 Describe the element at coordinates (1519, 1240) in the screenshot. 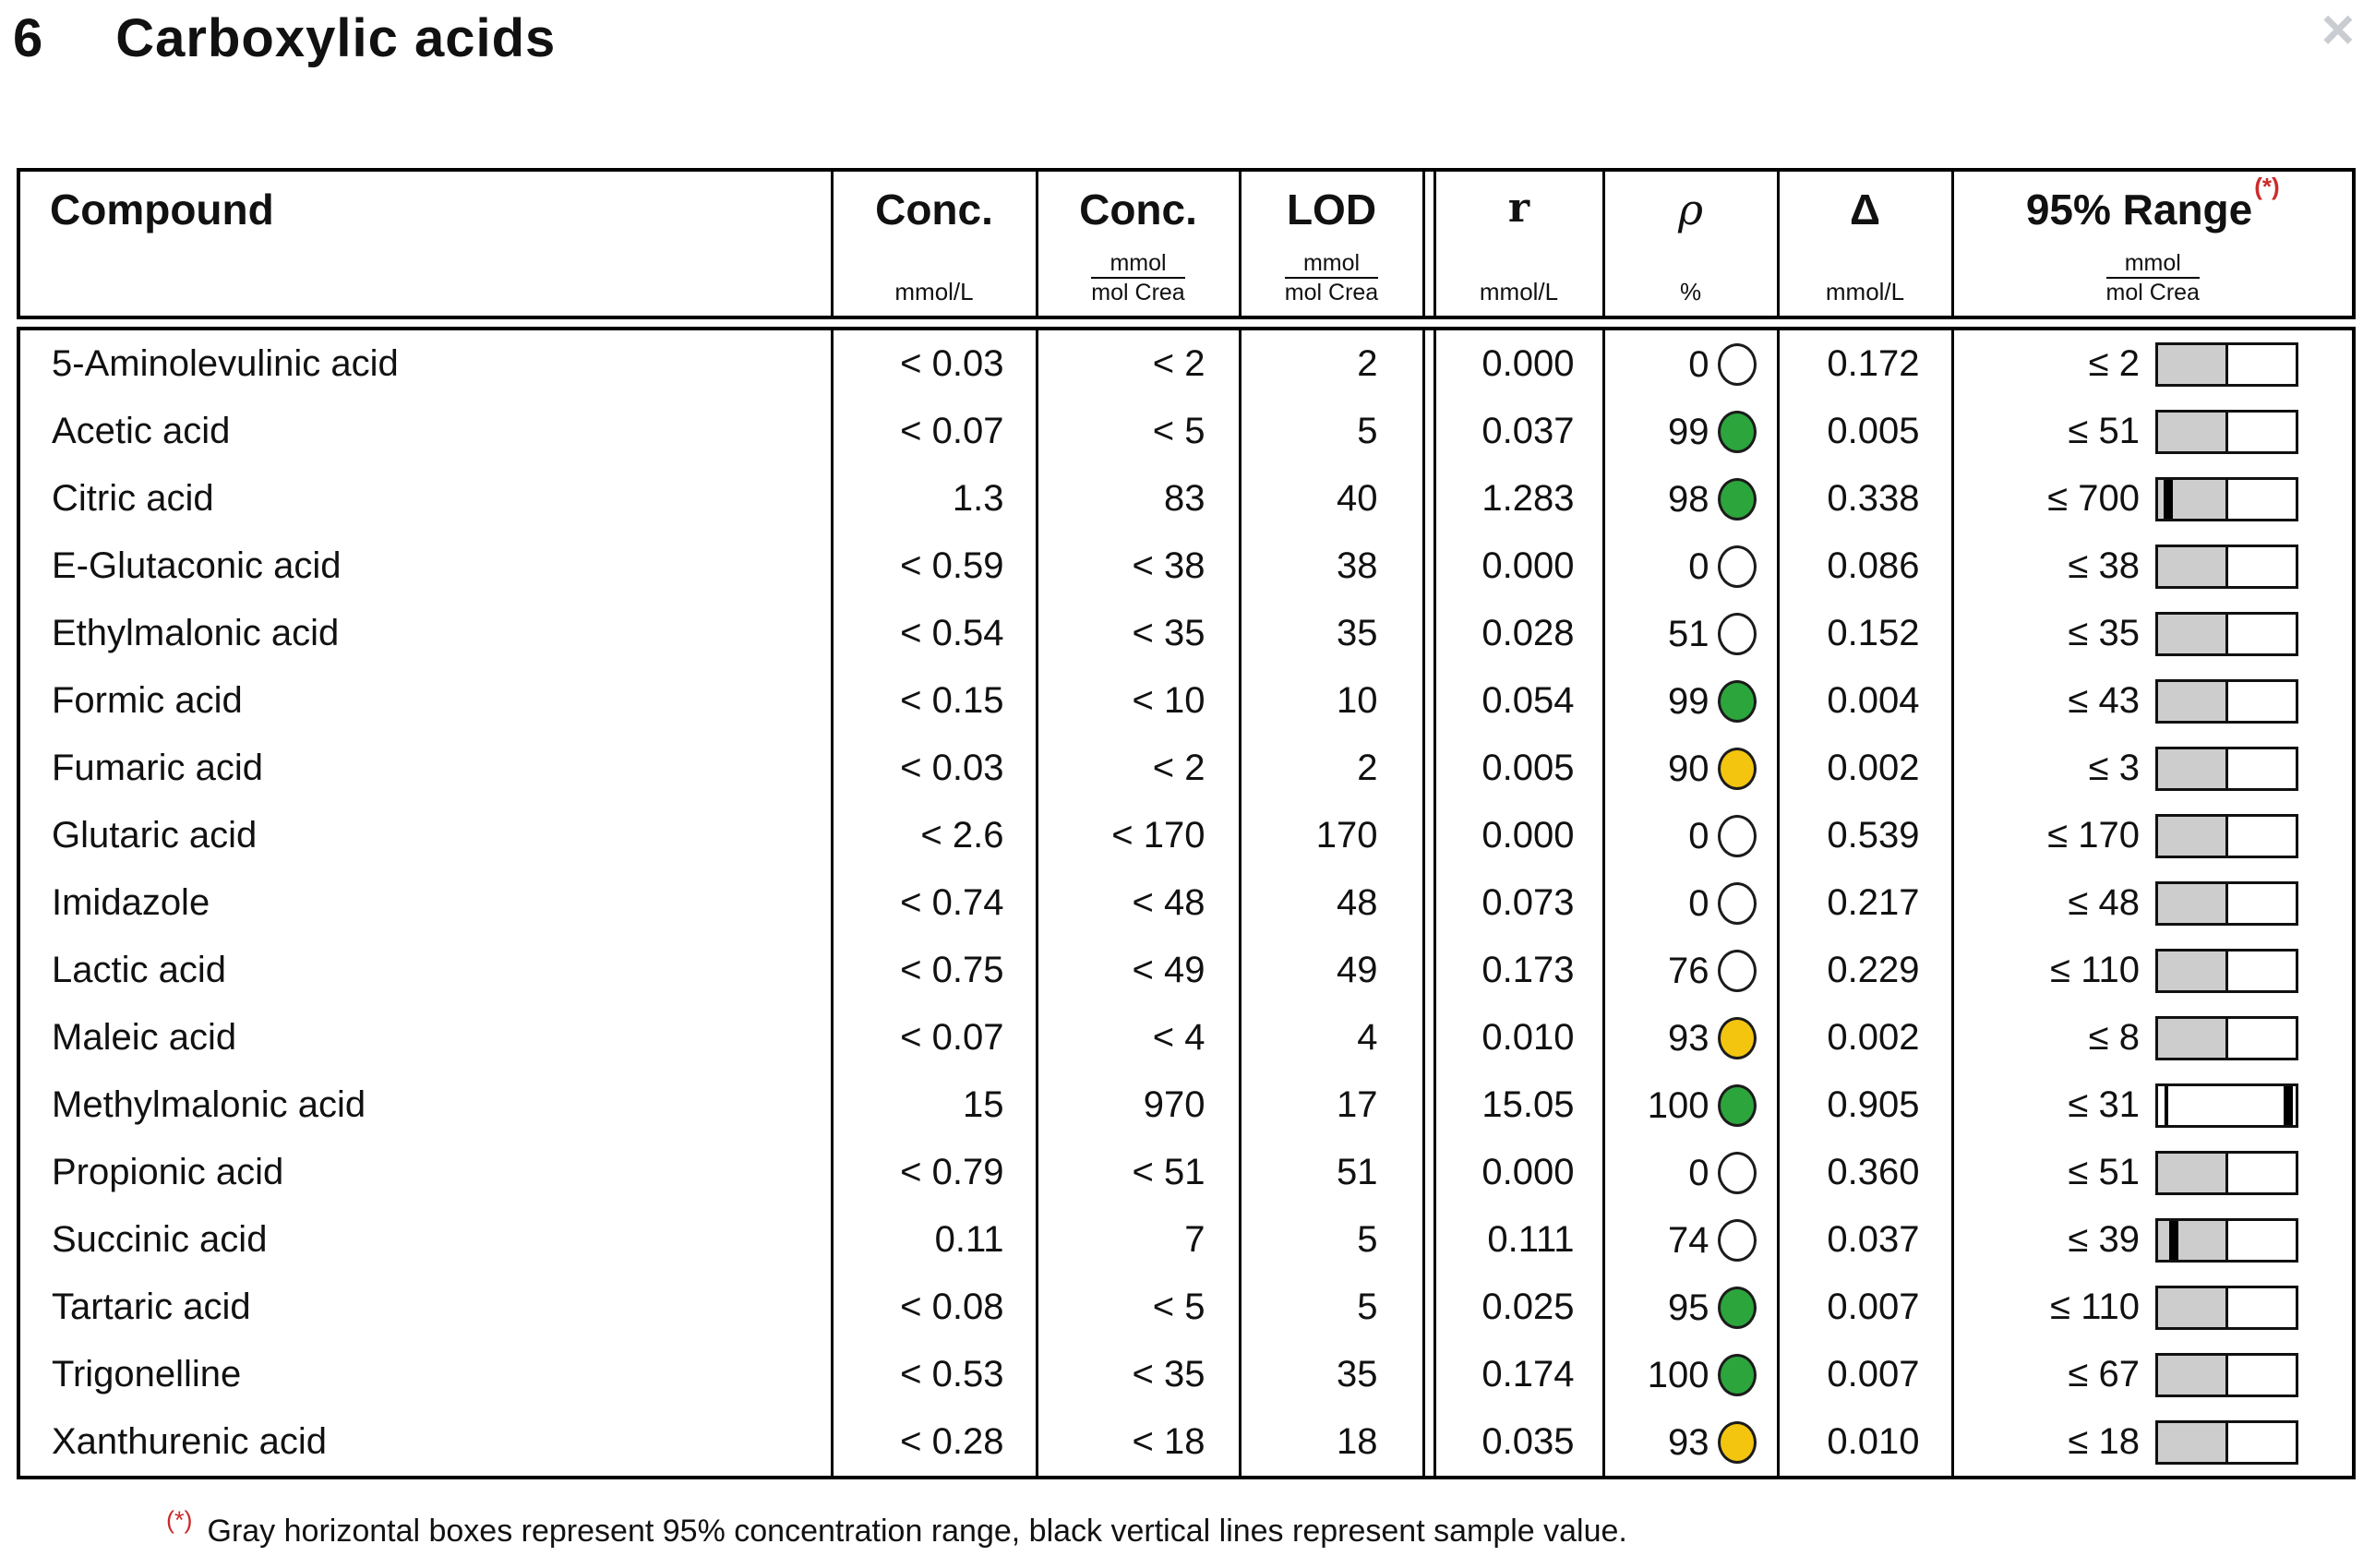

I see `r-value: 0.111` at that location.